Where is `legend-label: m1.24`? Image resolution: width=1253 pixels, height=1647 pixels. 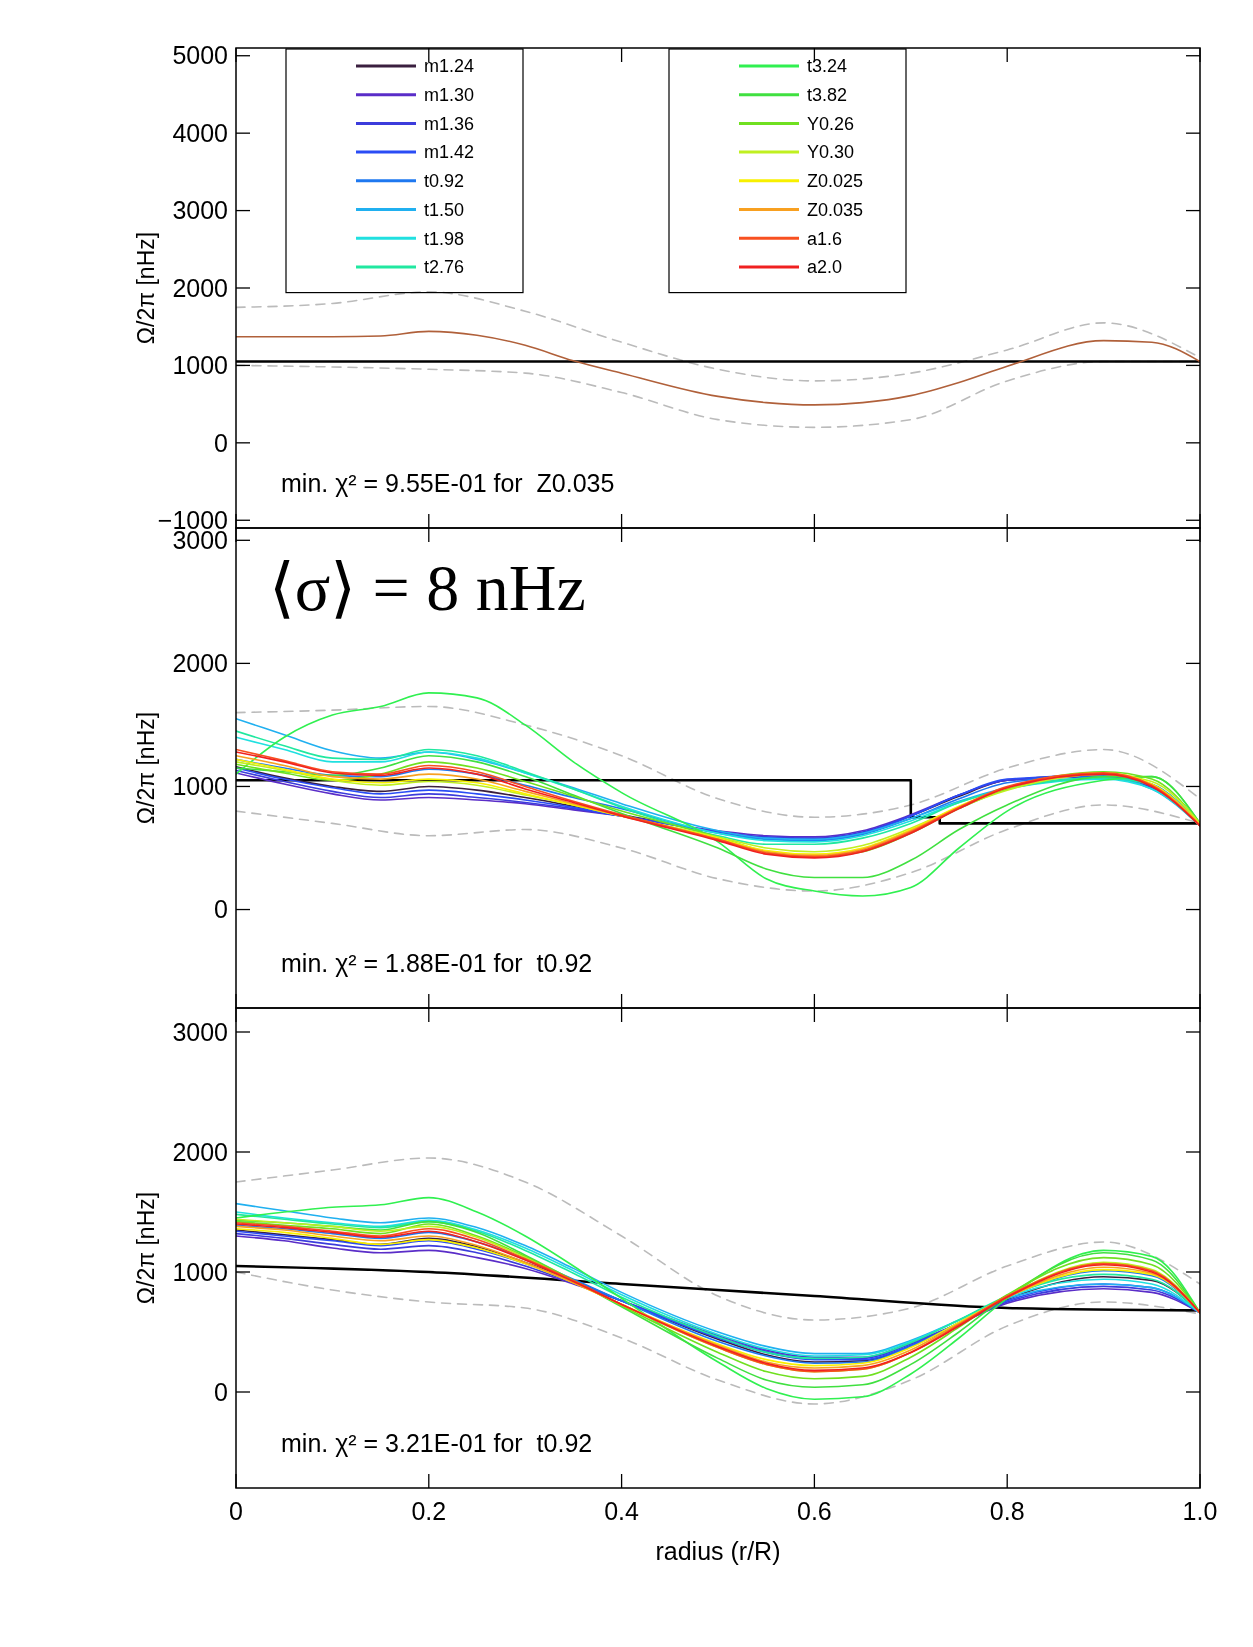
legend-label: m1.24 is located at coordinates (449, 66).